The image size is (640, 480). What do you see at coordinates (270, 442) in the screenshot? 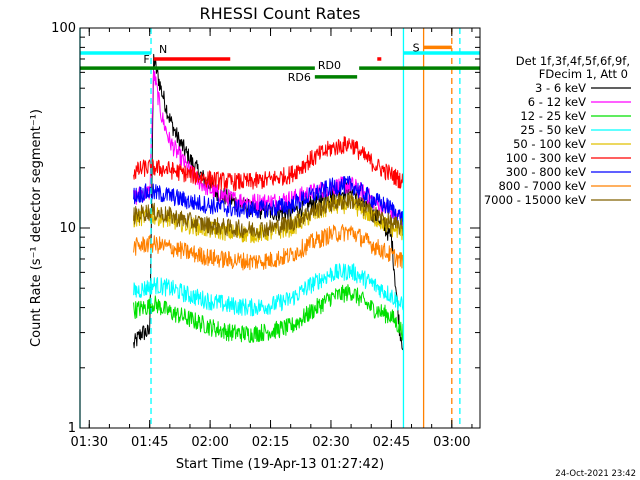
I see `x-tick-label: 02:15` at bounding box center [270, 442].